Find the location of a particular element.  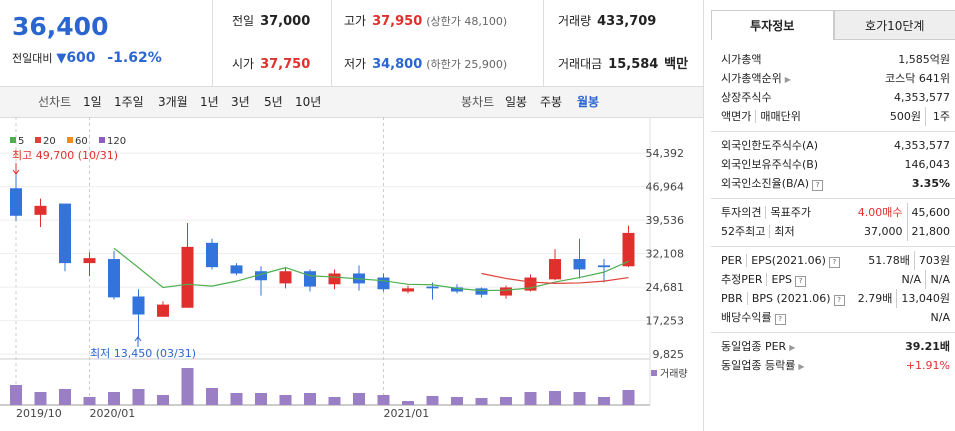

period-button: 1년 is located at coordinates (209, 102).